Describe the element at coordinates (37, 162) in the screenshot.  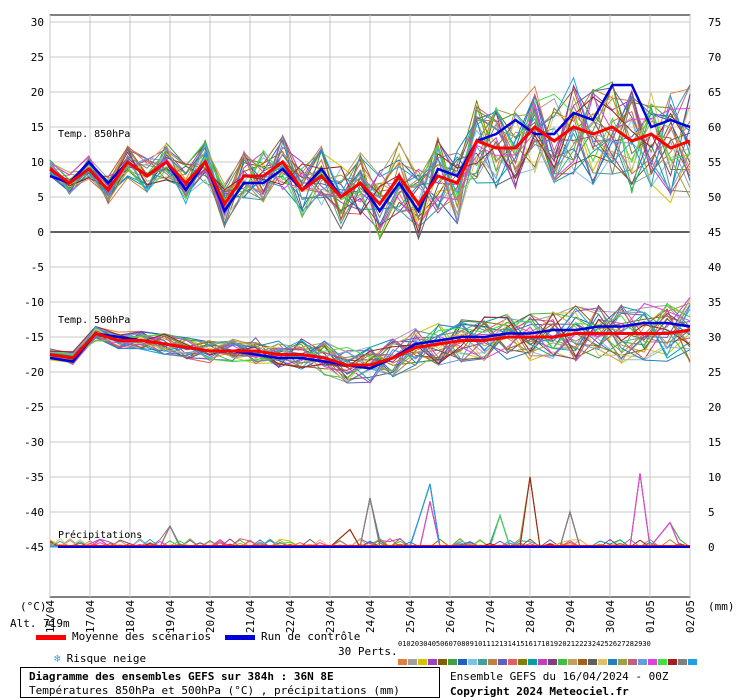
I see `left-tick-label: 10` at that location.